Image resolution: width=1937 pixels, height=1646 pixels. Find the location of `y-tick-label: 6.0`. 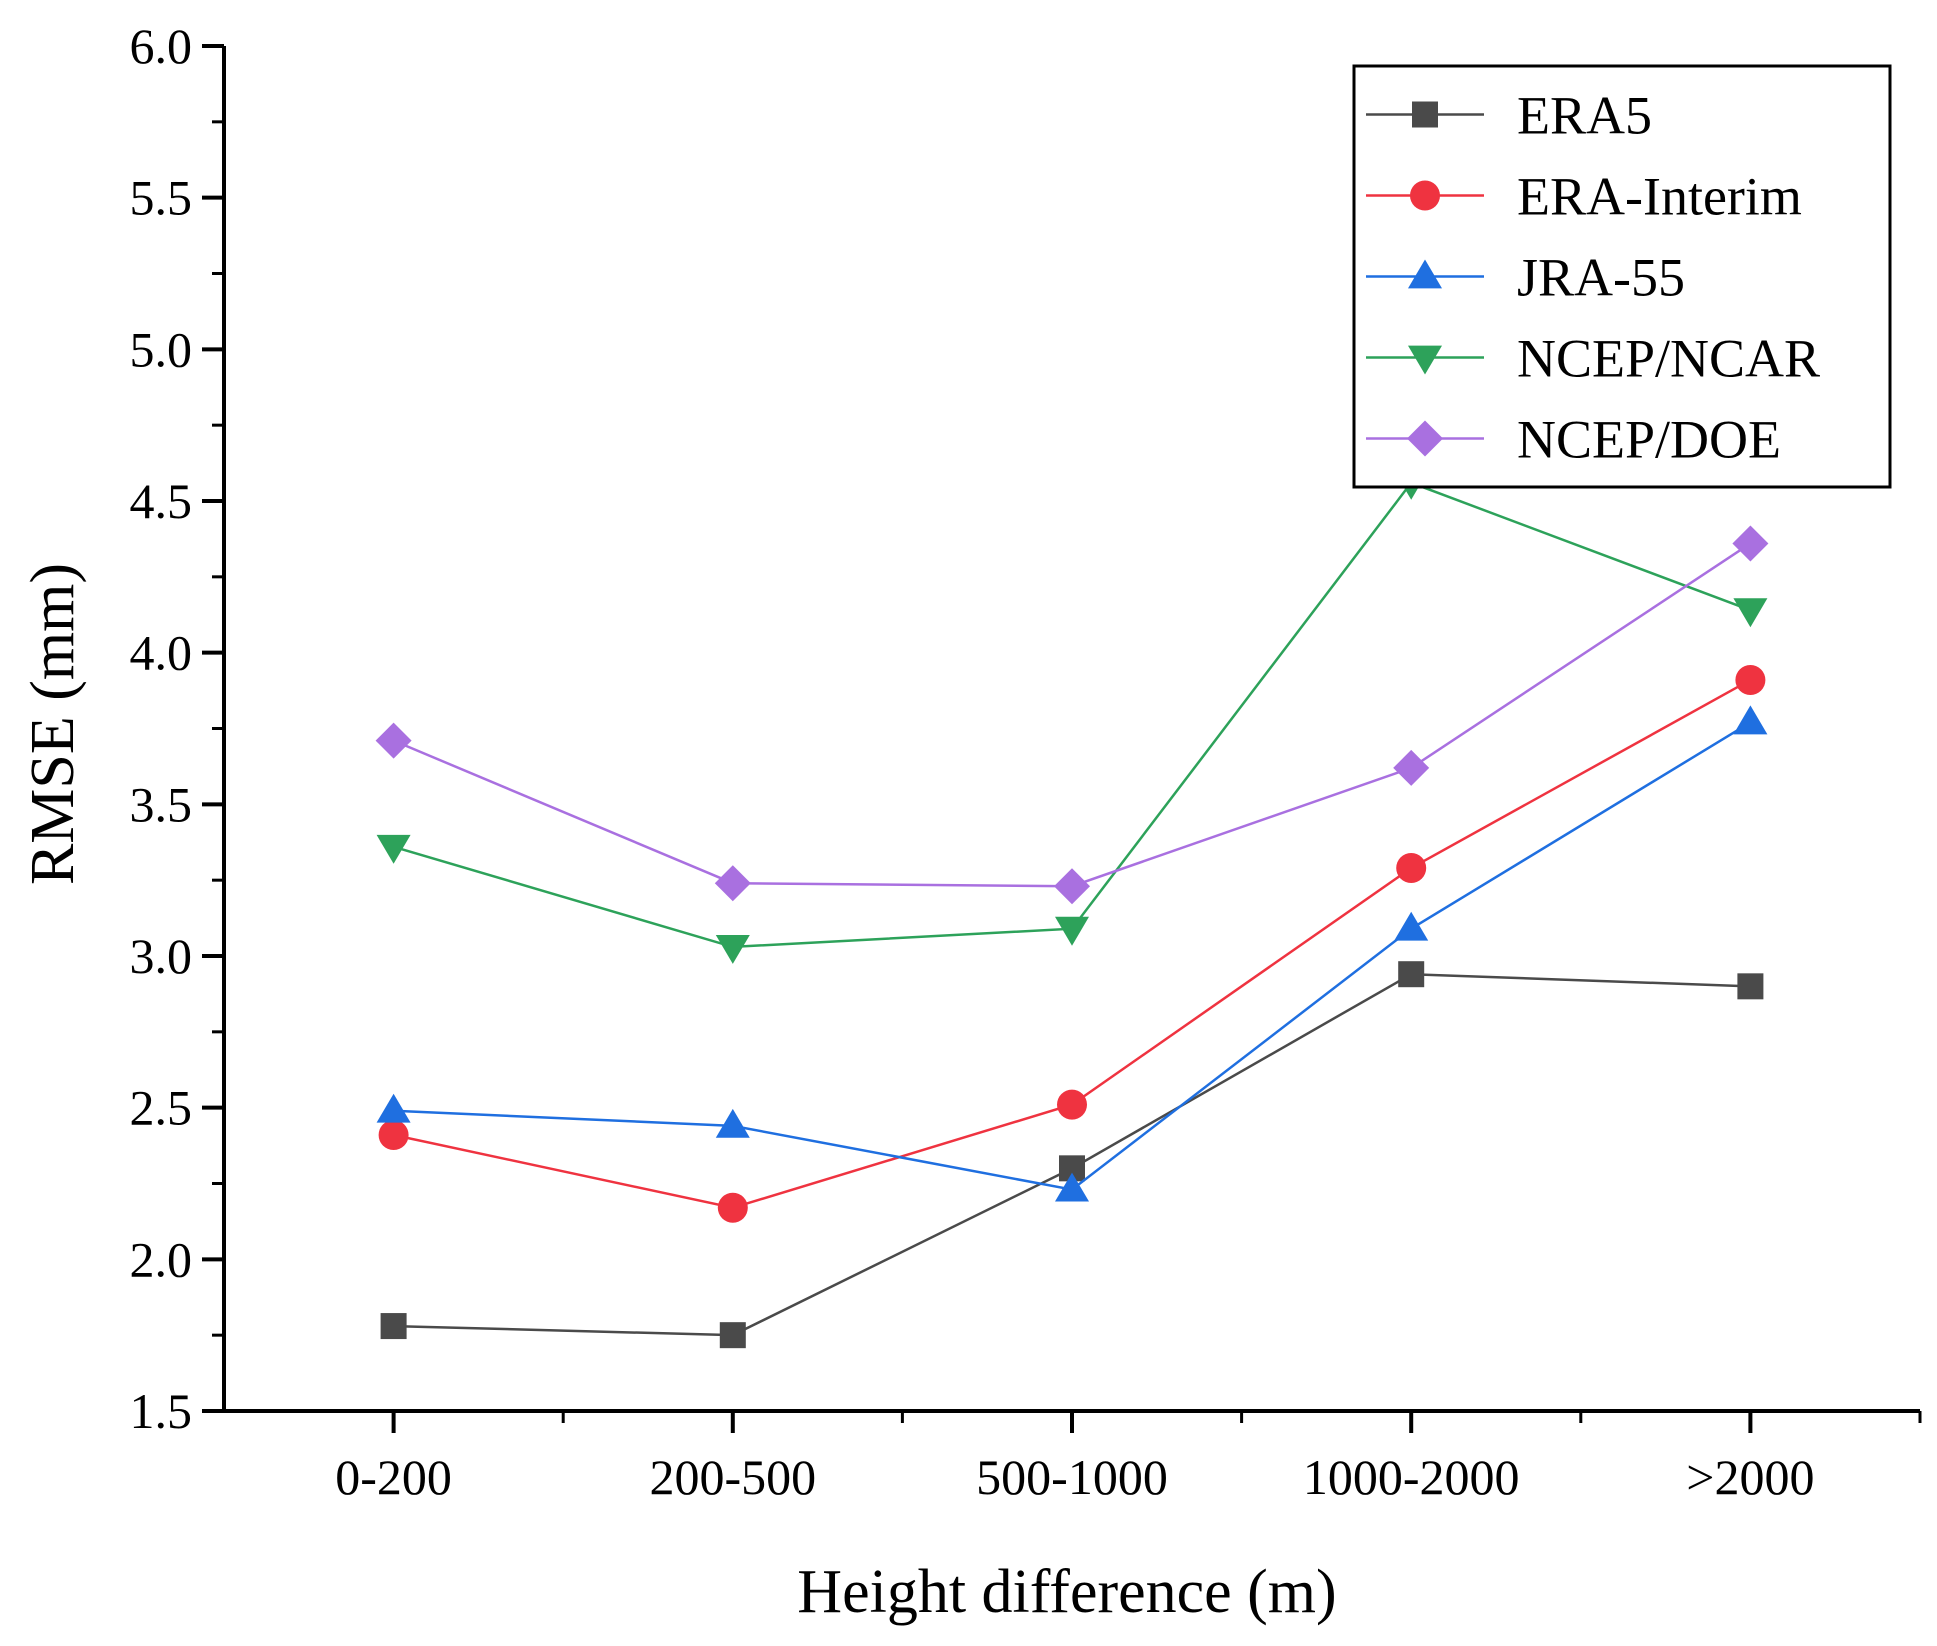

y-tick-label: 6.0 is located at coordinates (161, 46).